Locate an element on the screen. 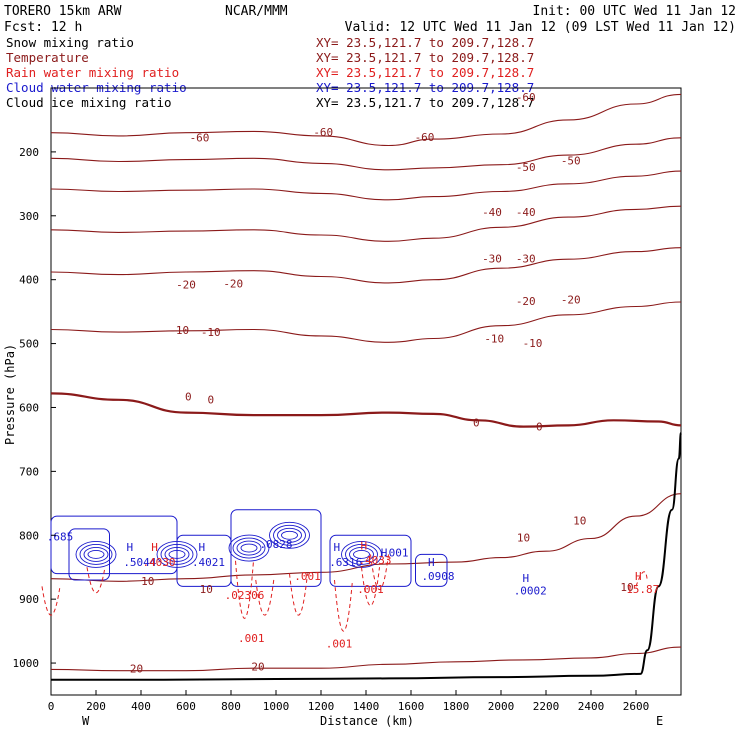 The height and width of the screenshot is (740, 740). isotherm-minus10 is located at coordinates (366, 322).